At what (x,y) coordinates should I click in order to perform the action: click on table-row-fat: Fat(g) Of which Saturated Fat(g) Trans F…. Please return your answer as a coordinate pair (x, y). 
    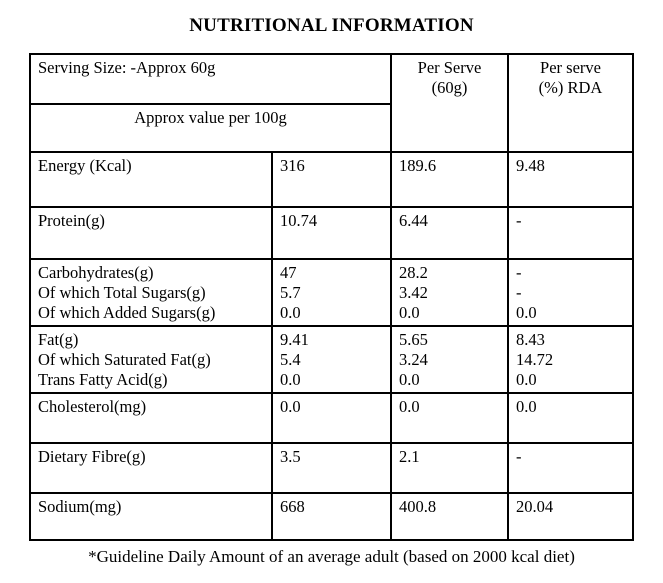
    Looking at the image, I should click on (331, 359).